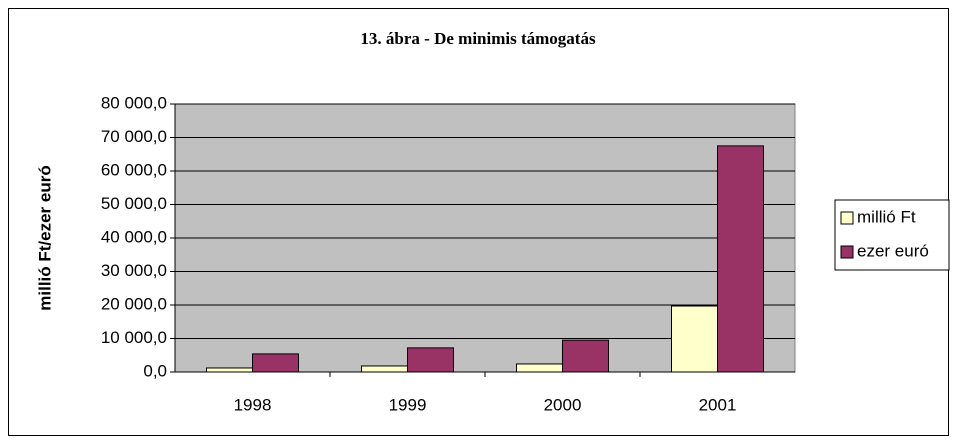 The height and width of the screenshot is (441, 957). I want to click on y-tick-label: 10 000,0, so click(134, 337).